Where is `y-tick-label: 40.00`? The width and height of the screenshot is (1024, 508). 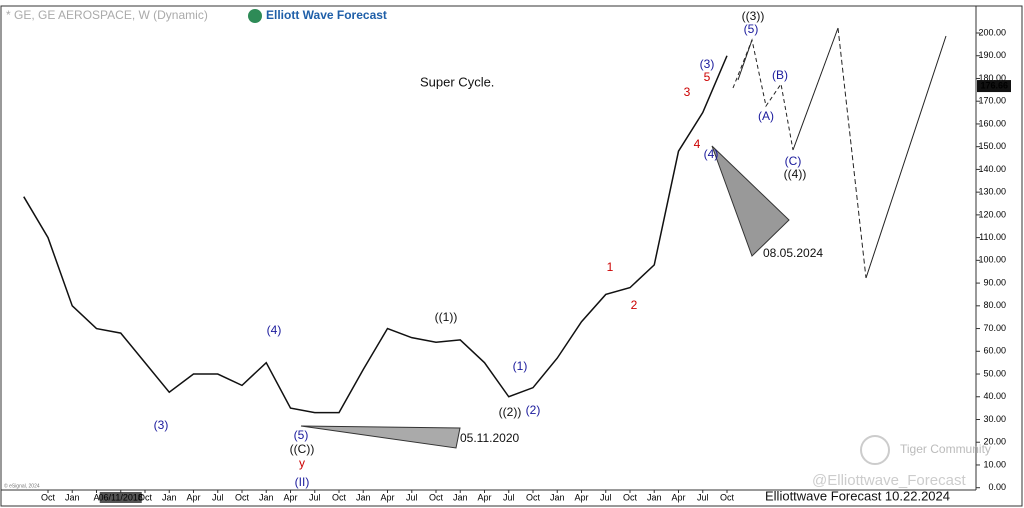 y-tick-label: 40.00 is located at coordinates (994, 396).